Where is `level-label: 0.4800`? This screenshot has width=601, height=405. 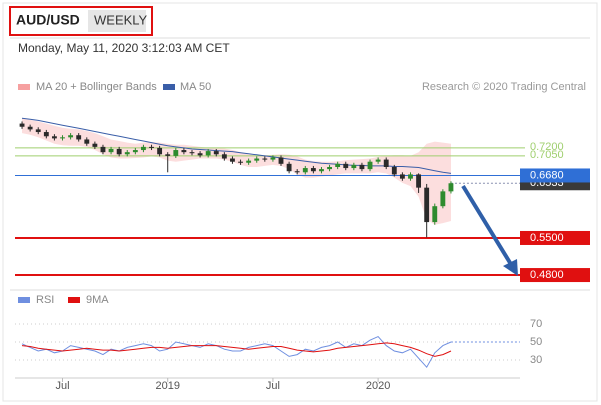
level-label: 0.4800 is located at coordinates (547, 275).